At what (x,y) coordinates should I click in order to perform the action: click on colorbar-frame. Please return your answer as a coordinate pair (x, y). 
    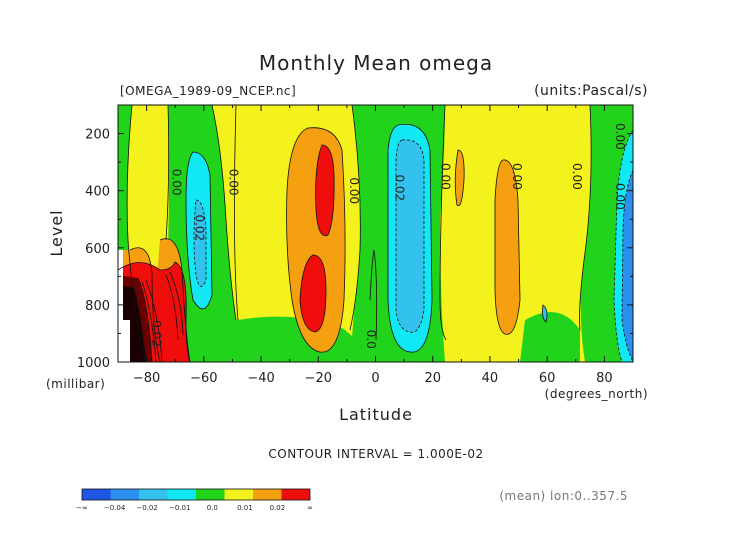
    Looking at the image, I should click on (196, 494).